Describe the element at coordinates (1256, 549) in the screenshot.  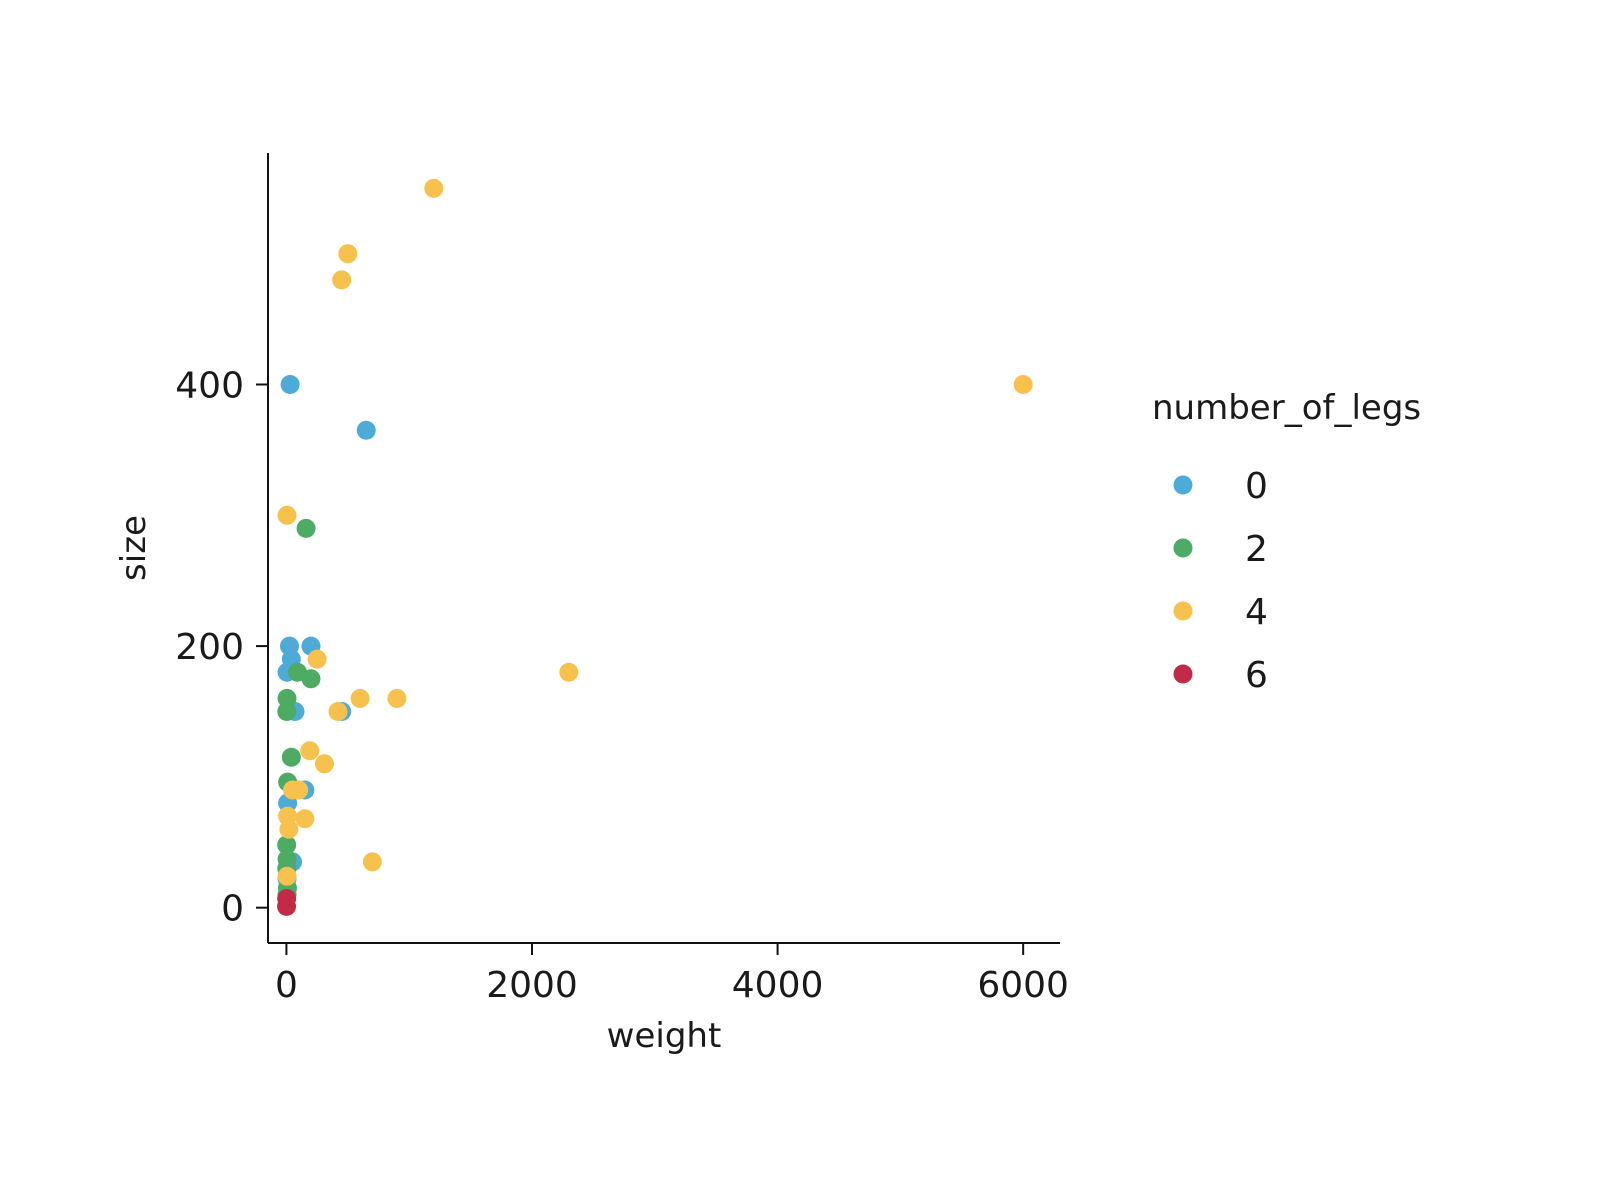
I see `legend-label-2: 2` at that location.